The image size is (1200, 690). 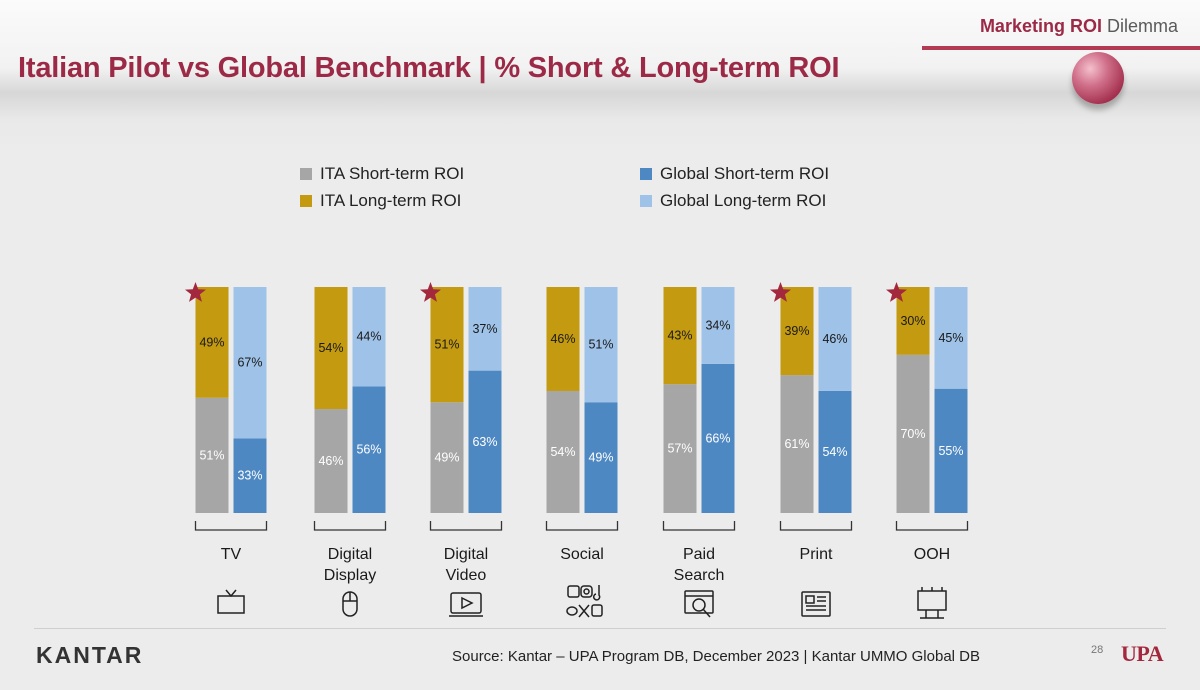 I want to click on data-label-ita-long-tv: 49%, so click(x=211, y=342).